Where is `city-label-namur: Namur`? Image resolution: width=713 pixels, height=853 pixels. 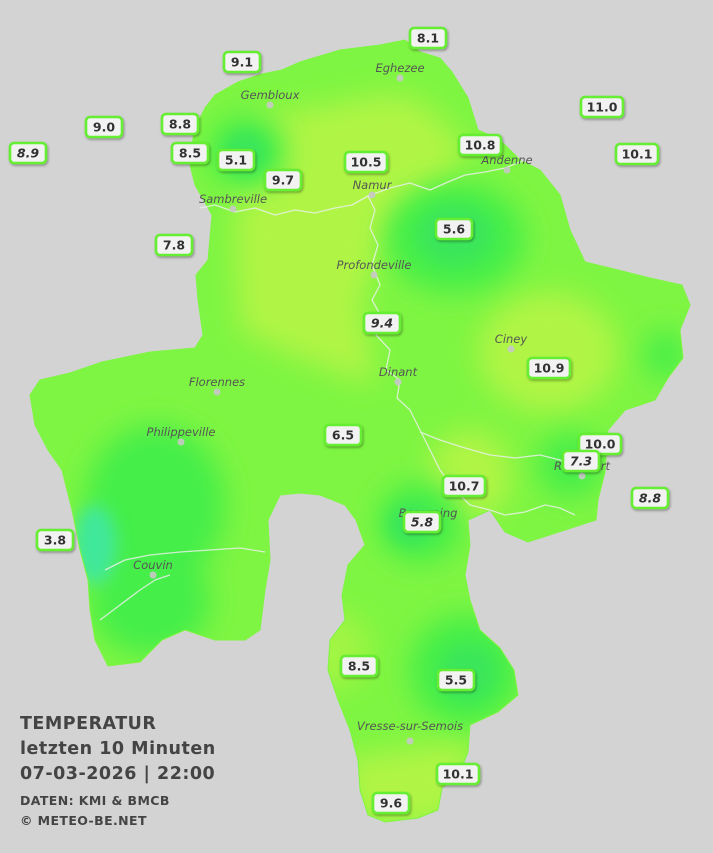 city-label-namur: Namur is located at coordinates (373, 185).